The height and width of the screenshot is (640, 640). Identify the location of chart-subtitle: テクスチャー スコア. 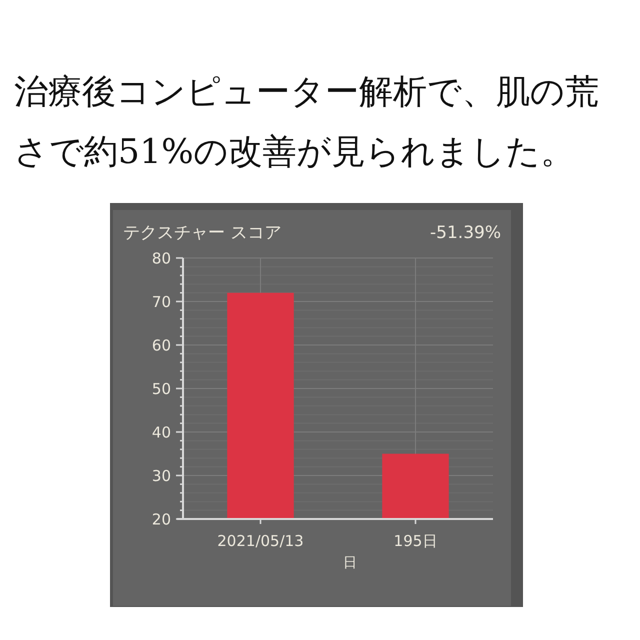
(202, 233).